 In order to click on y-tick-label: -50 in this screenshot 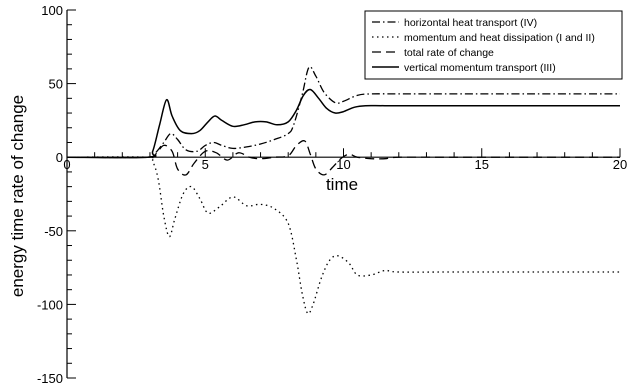, I will do `click(53, 231)`.